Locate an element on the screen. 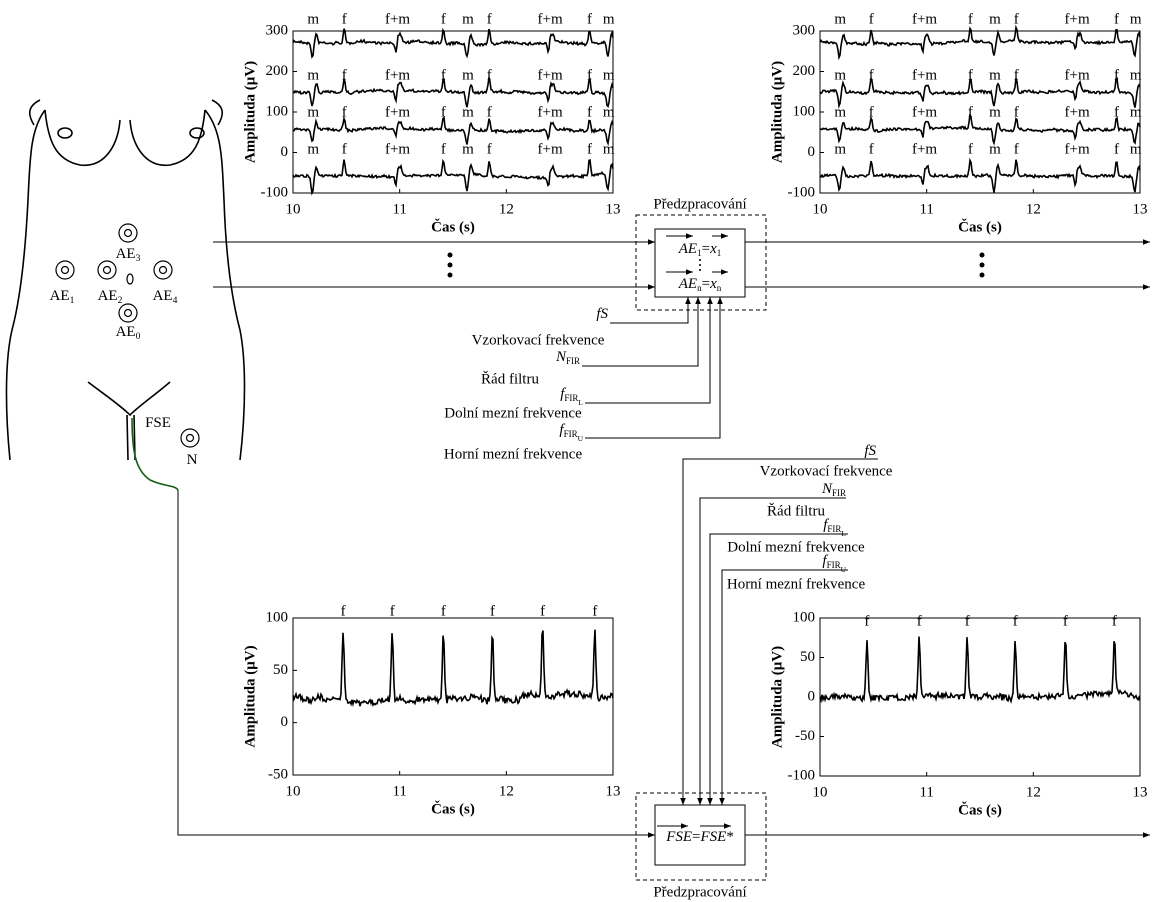 The width and height of the screenshot is (1155, 902). label-part: 1 is located at coordinates (719, 253).